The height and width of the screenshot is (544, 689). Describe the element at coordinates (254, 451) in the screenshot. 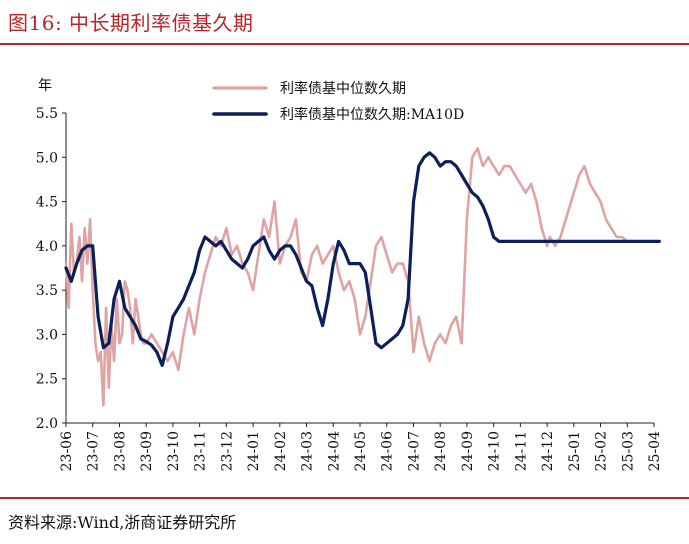

I see `x-tick-label: 24-01` at that location.